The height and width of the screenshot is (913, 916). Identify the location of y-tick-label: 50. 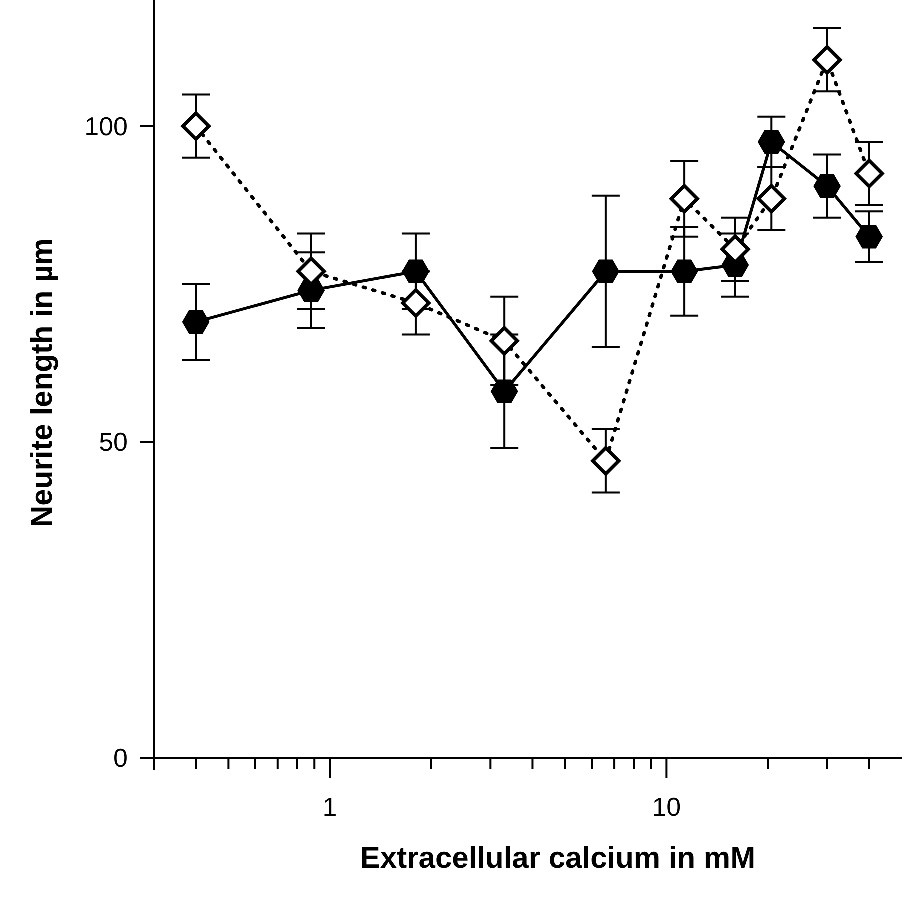
(113, 442).